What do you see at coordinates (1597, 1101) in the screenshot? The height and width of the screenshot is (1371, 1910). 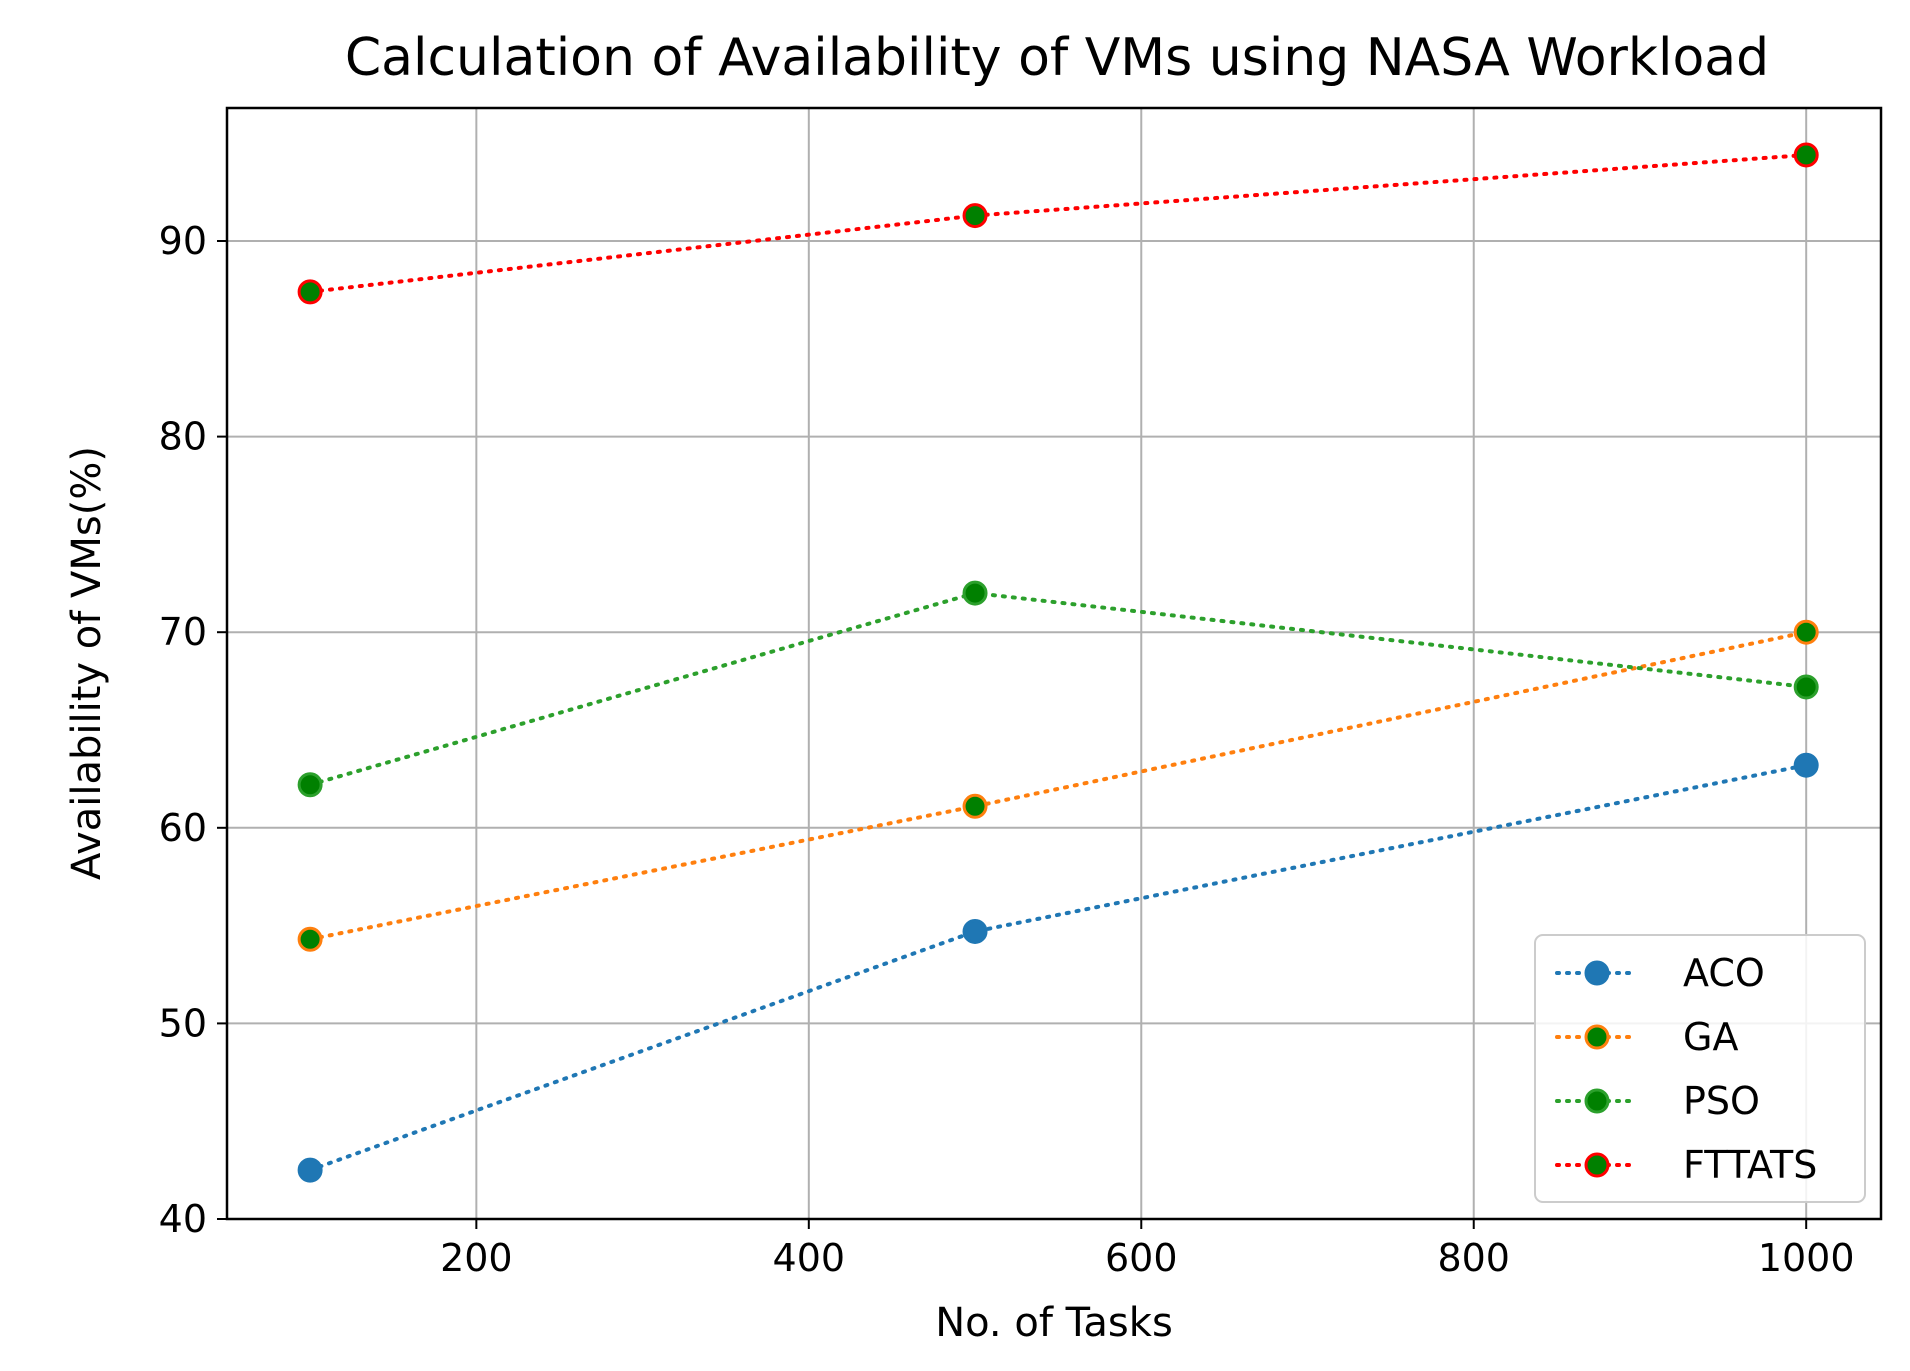 I see `legend-pso-marker` at bounding box center [1597, 1101].